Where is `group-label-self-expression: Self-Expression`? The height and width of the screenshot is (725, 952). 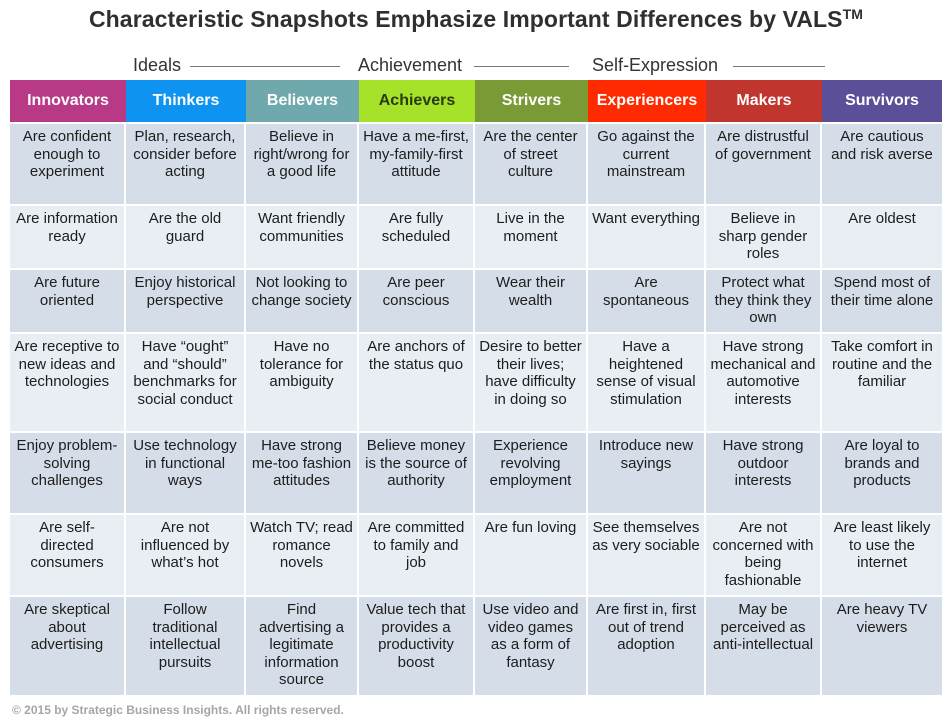
group-label-self-expression: Self-Expression is located at coordinates (655, 65).